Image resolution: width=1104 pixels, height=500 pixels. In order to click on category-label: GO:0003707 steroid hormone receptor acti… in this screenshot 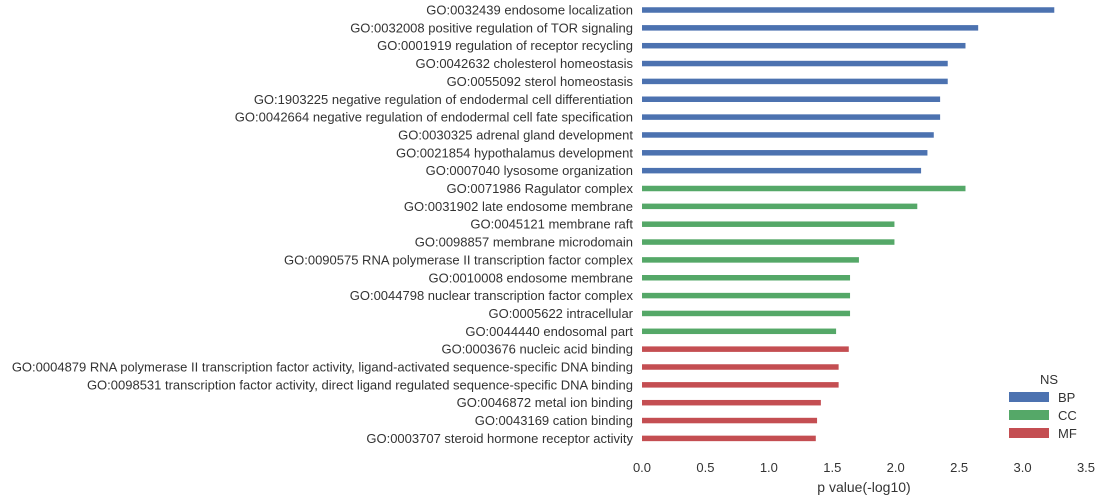, I will do `click(499, 438)`.